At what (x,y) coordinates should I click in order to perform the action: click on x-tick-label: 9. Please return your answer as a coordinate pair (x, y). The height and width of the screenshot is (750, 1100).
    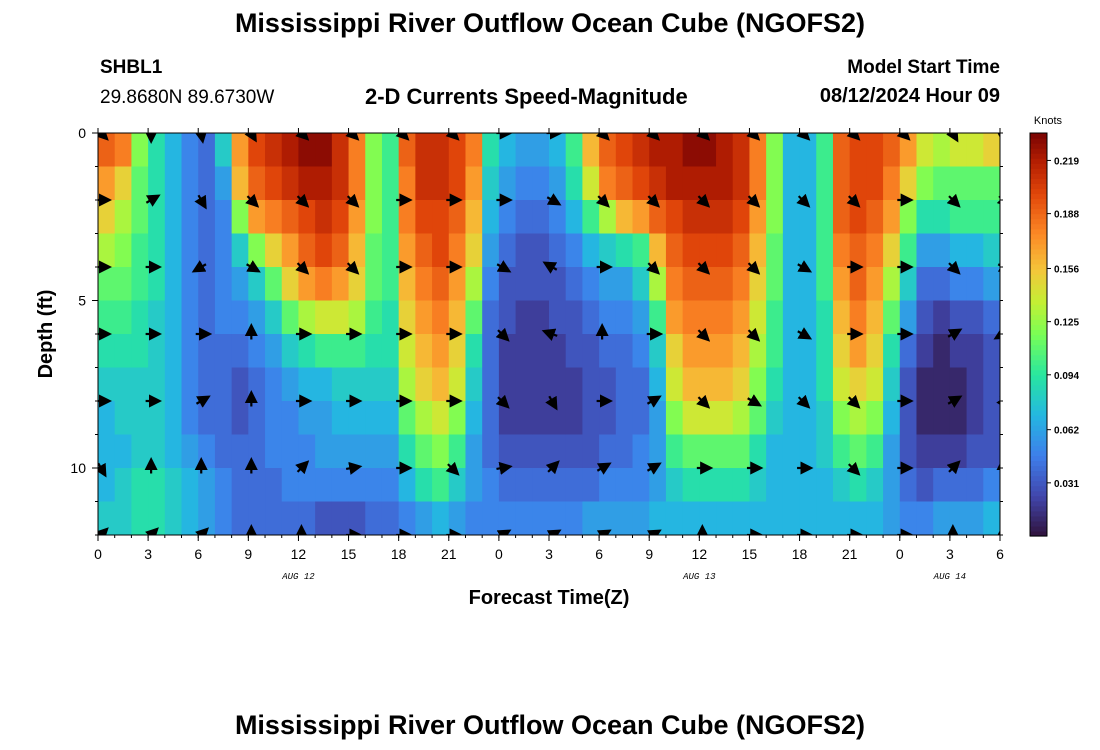
    Looking at the image, I should click on (649, 554).